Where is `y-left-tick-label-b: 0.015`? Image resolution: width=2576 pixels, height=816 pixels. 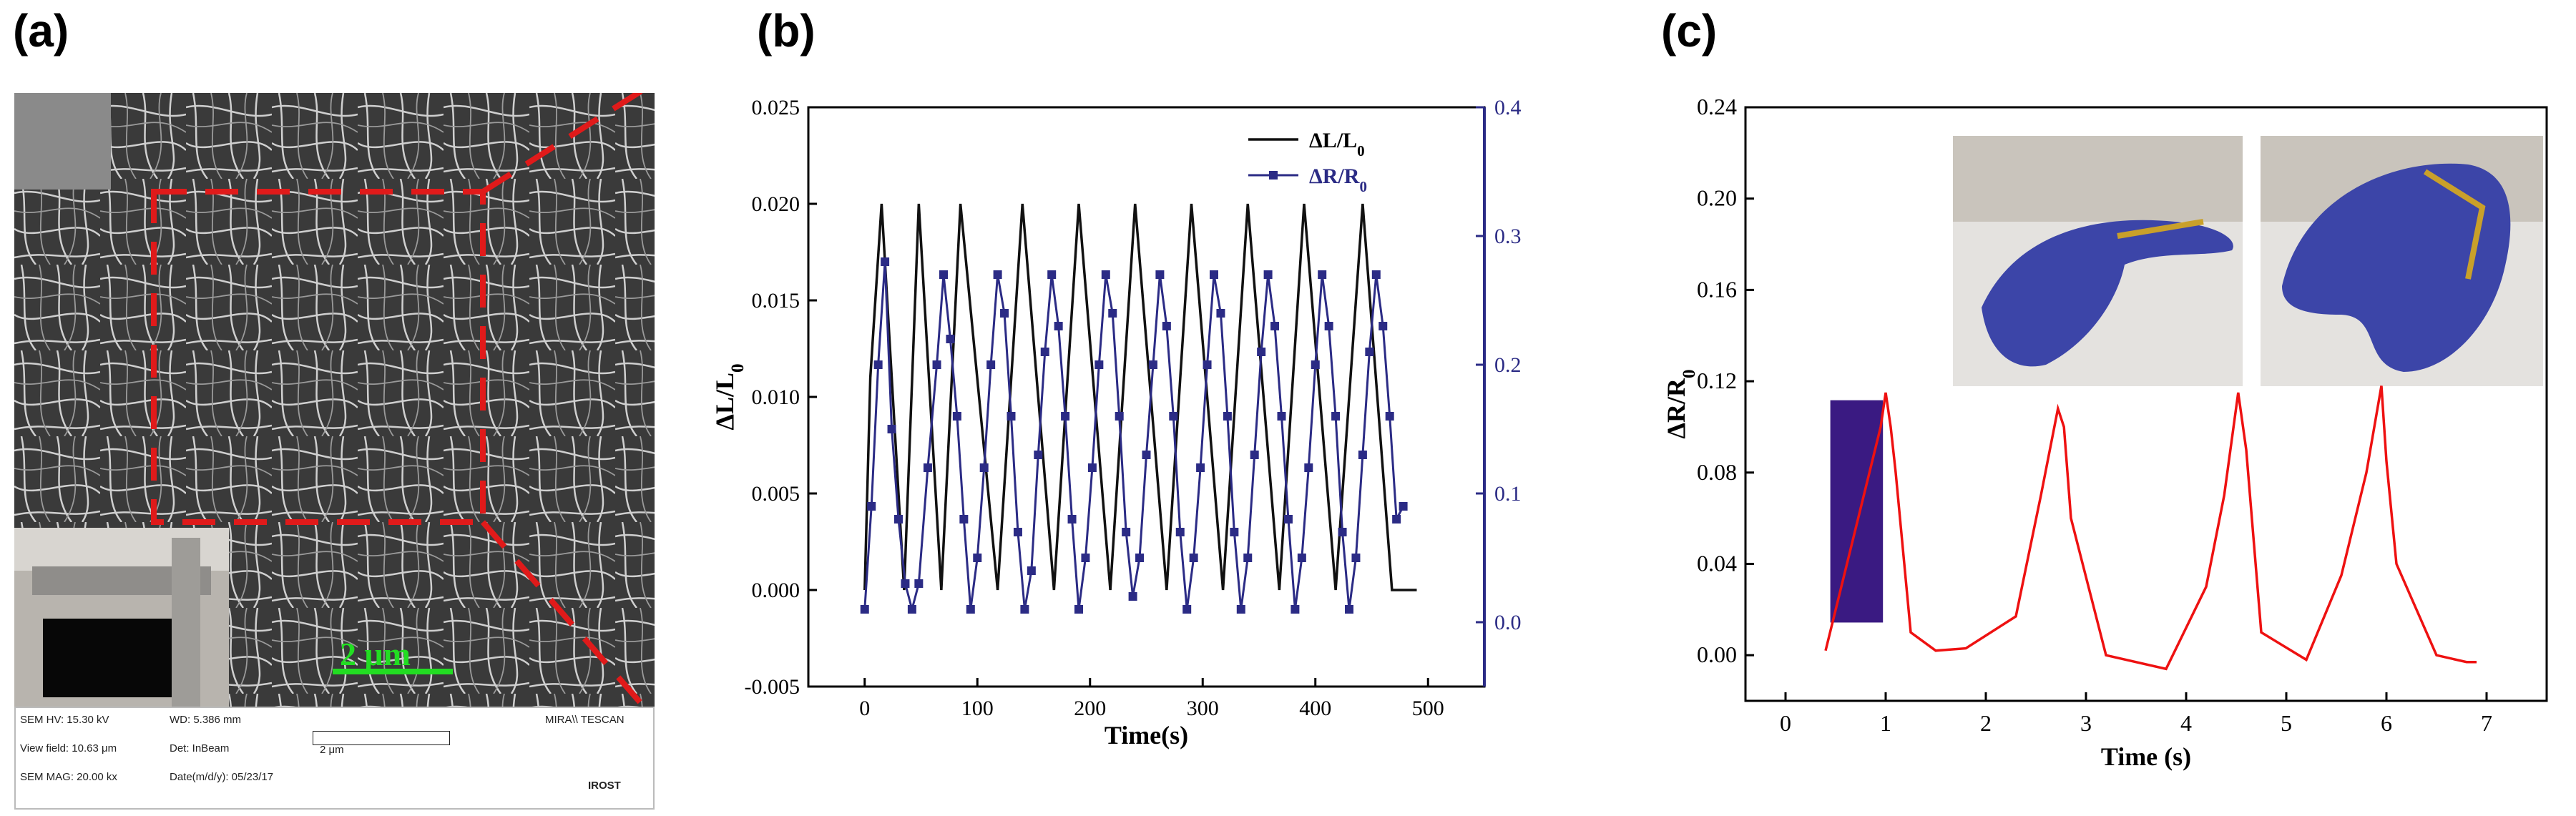 y-left-tick-label-b: 0.015 is located at coordinates (776, 301).